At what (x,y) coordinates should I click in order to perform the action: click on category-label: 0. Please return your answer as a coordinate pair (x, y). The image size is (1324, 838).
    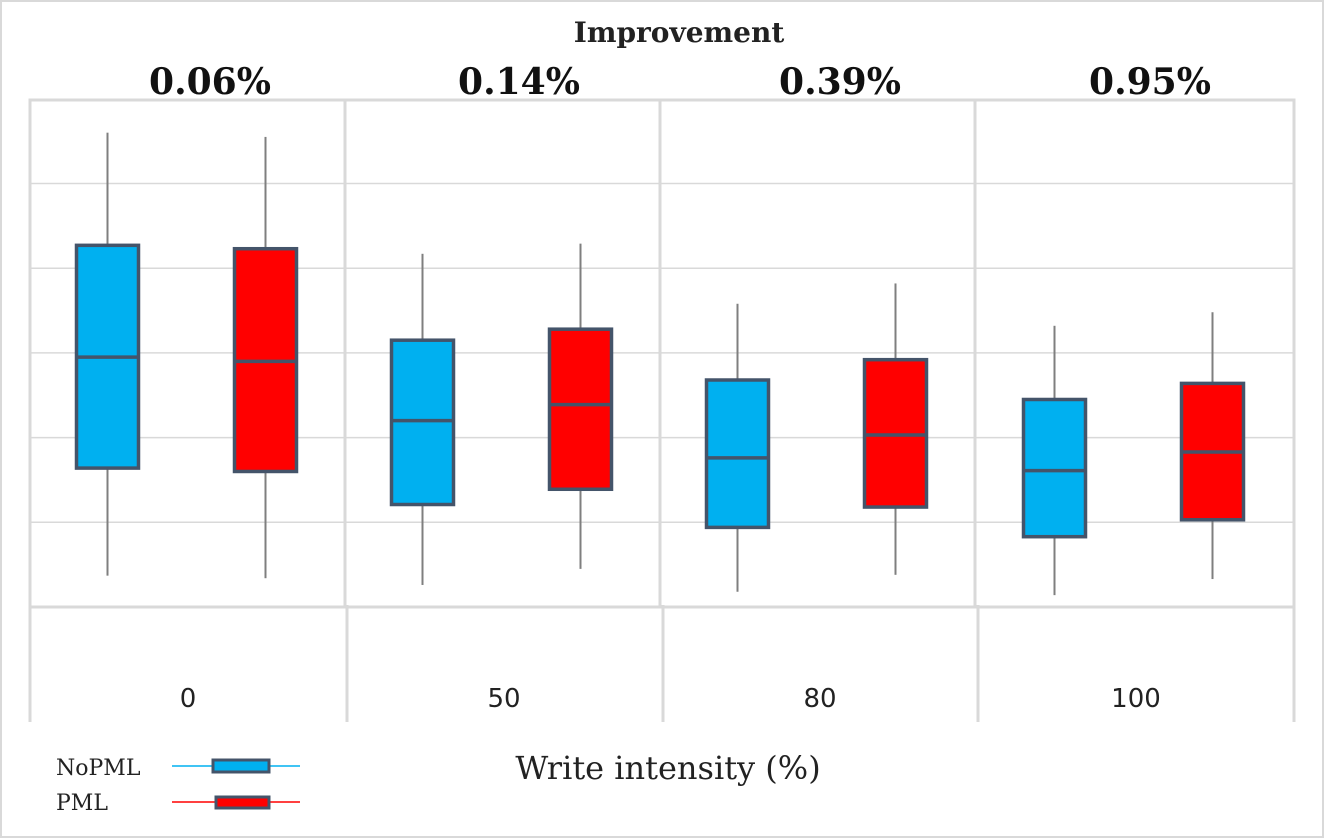
    Looking at the image, I should click on (188, 699).